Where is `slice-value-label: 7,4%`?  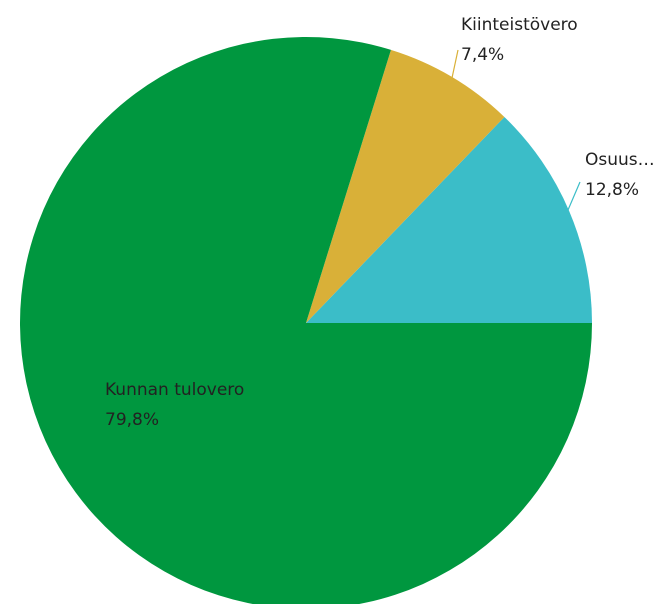
slice-value-label: 7,4% is located at coordinates (482, 55).